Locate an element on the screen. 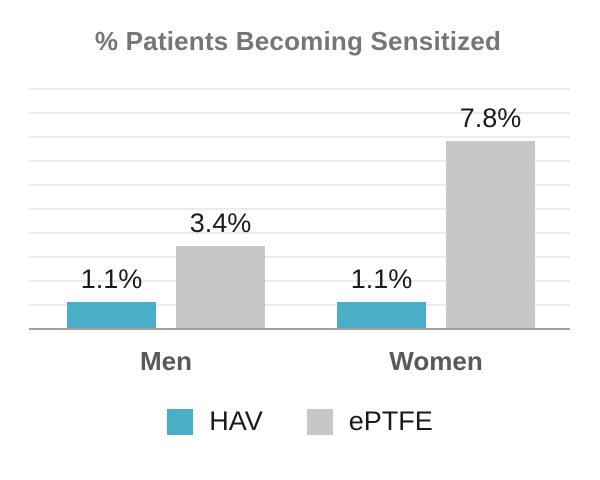 This screenshot has width=600, height=480. legend-label-eptfe: ePTFE is located at coordinates (390, 421).